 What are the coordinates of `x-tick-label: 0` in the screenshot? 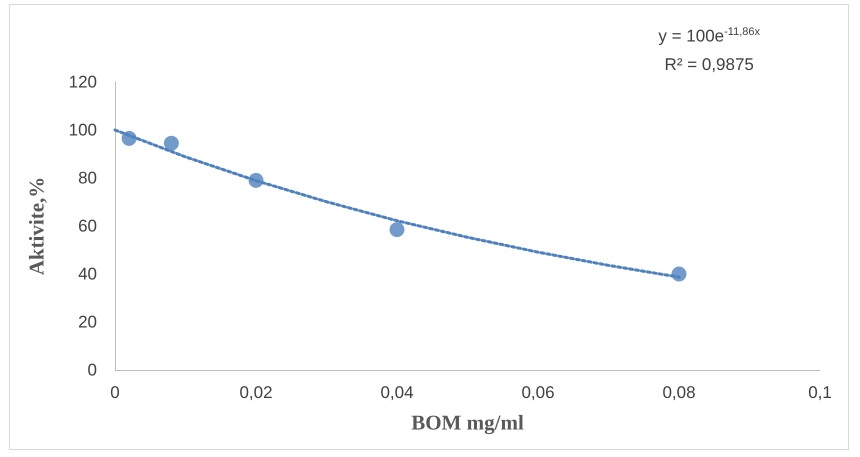 It's located at (115, 392).